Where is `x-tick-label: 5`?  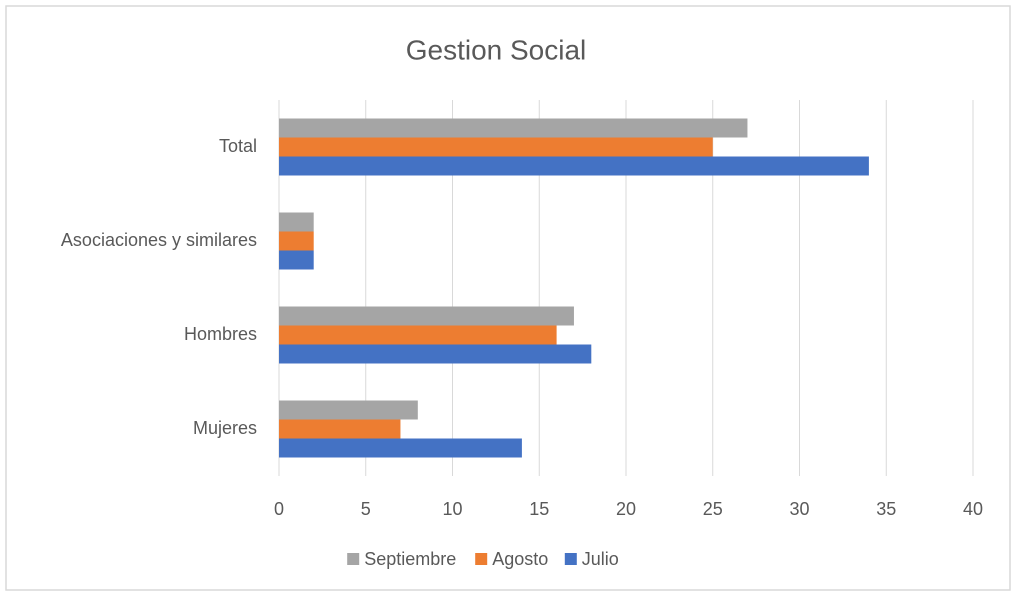
x-tick-label: 5 is located at coordinates (366, 509).